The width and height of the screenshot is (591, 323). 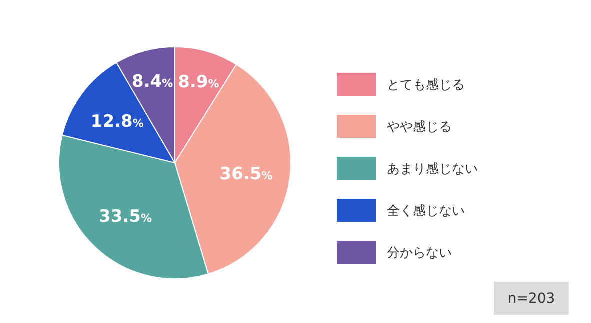 I want to click on data-label: 8.4%, so click(x=153, y=82).